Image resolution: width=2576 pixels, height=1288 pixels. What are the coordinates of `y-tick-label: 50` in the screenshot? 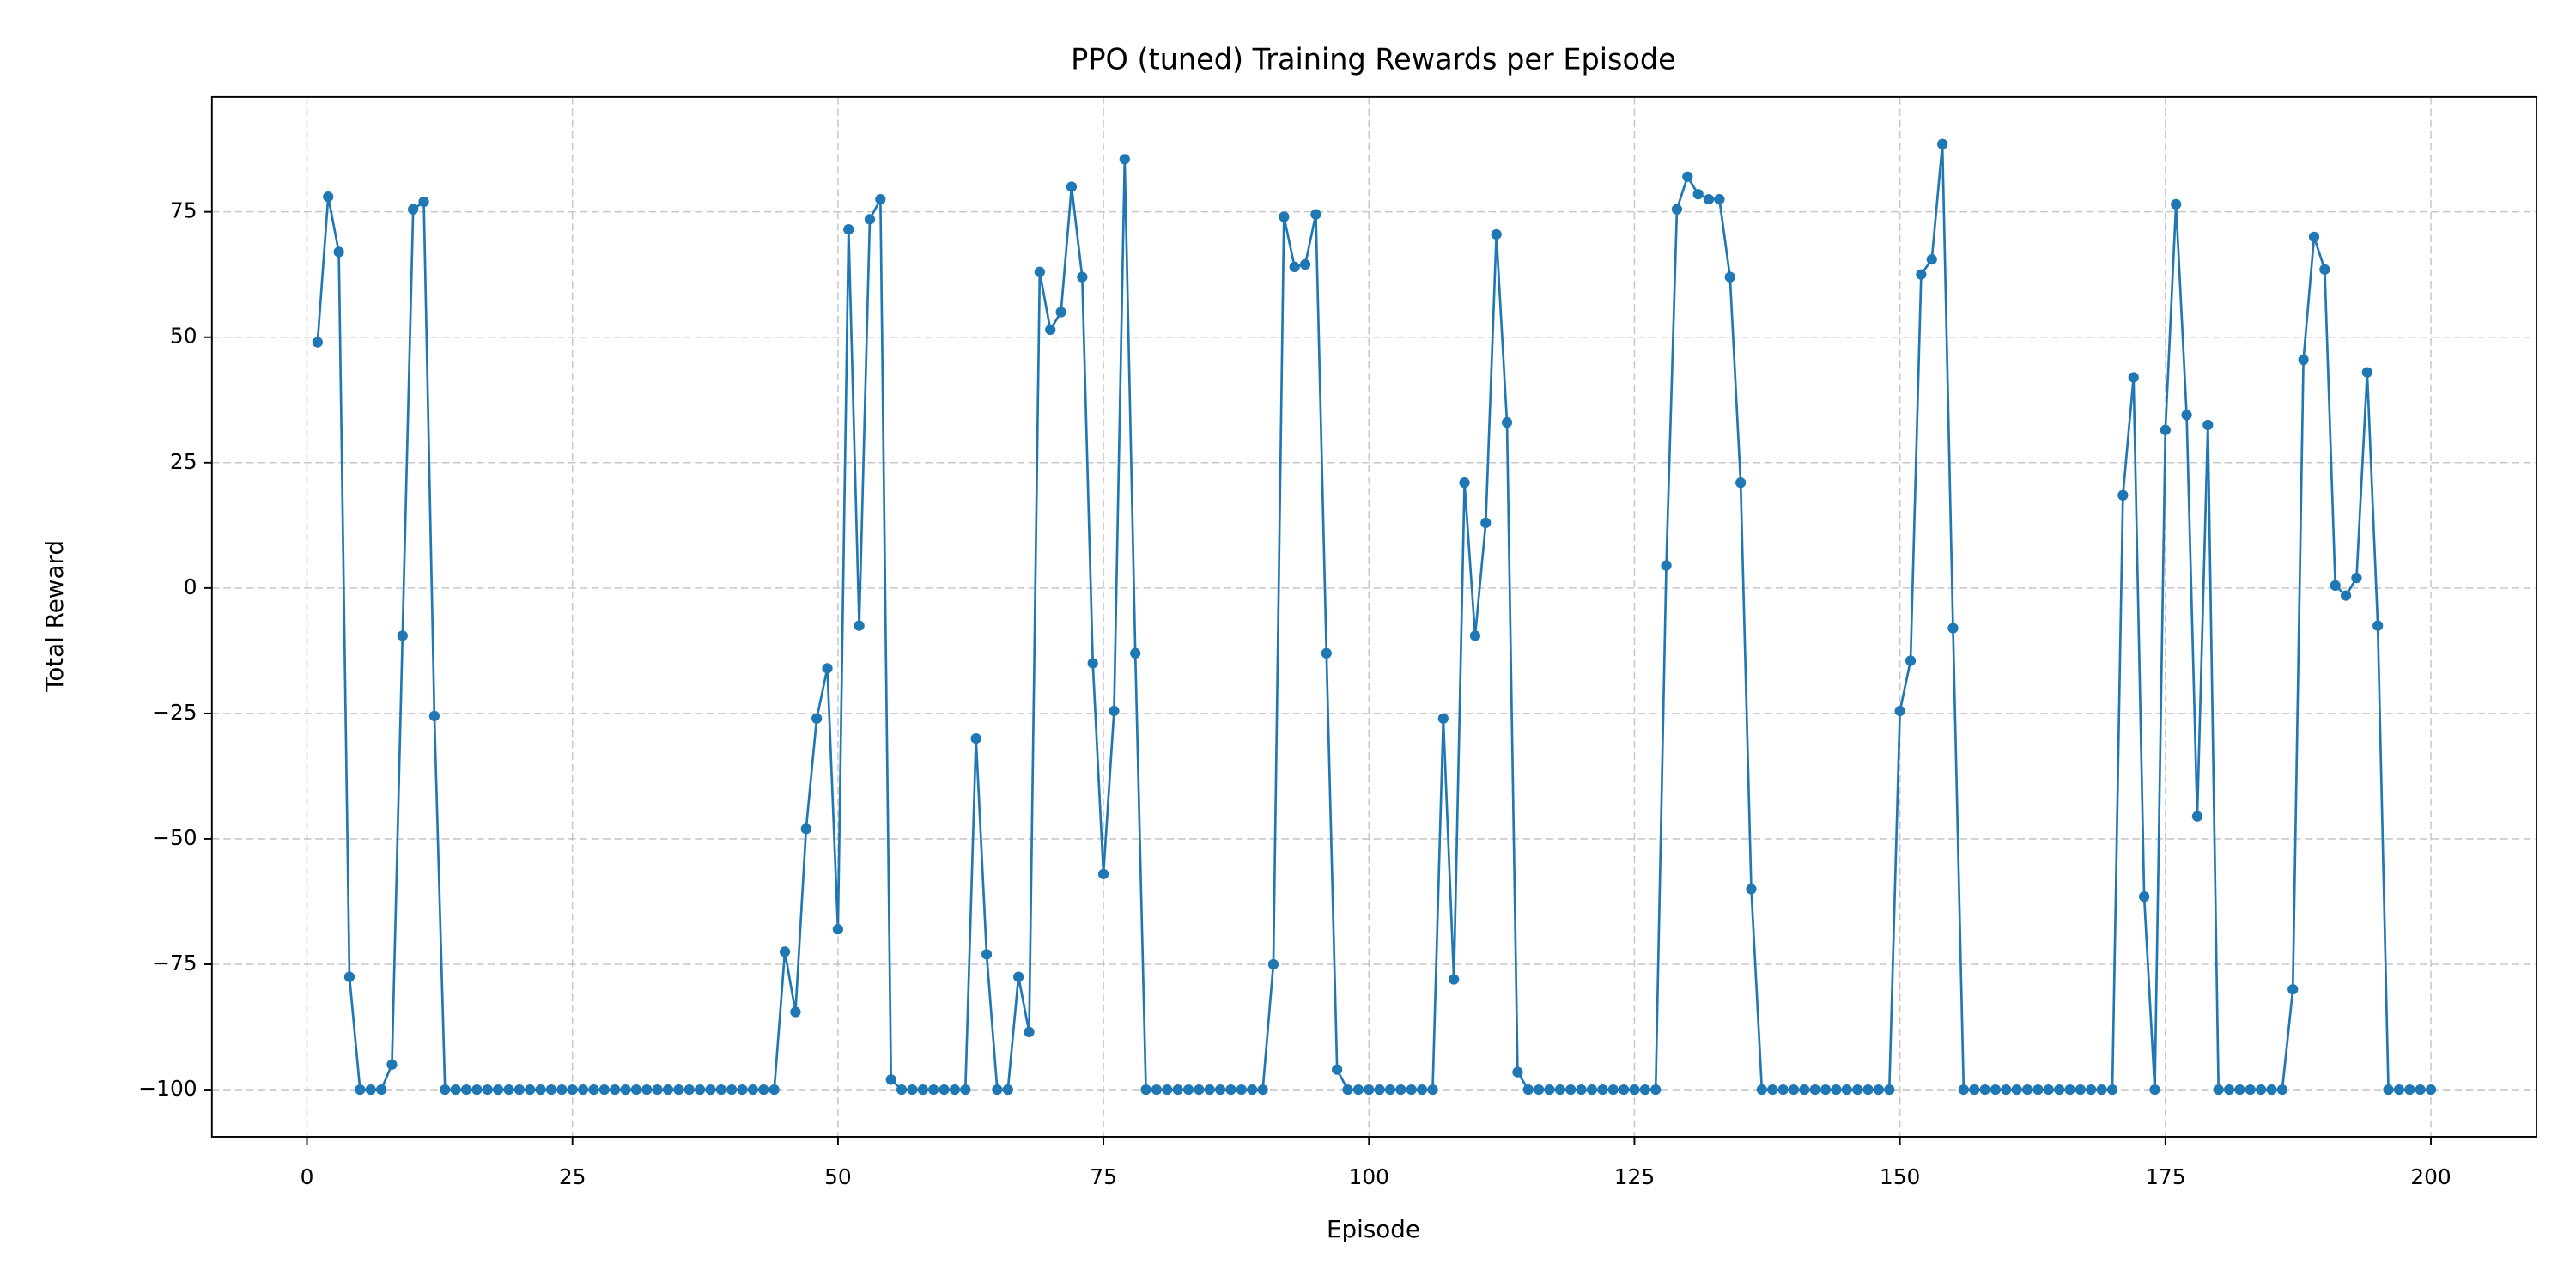 It's located at (183, 336).